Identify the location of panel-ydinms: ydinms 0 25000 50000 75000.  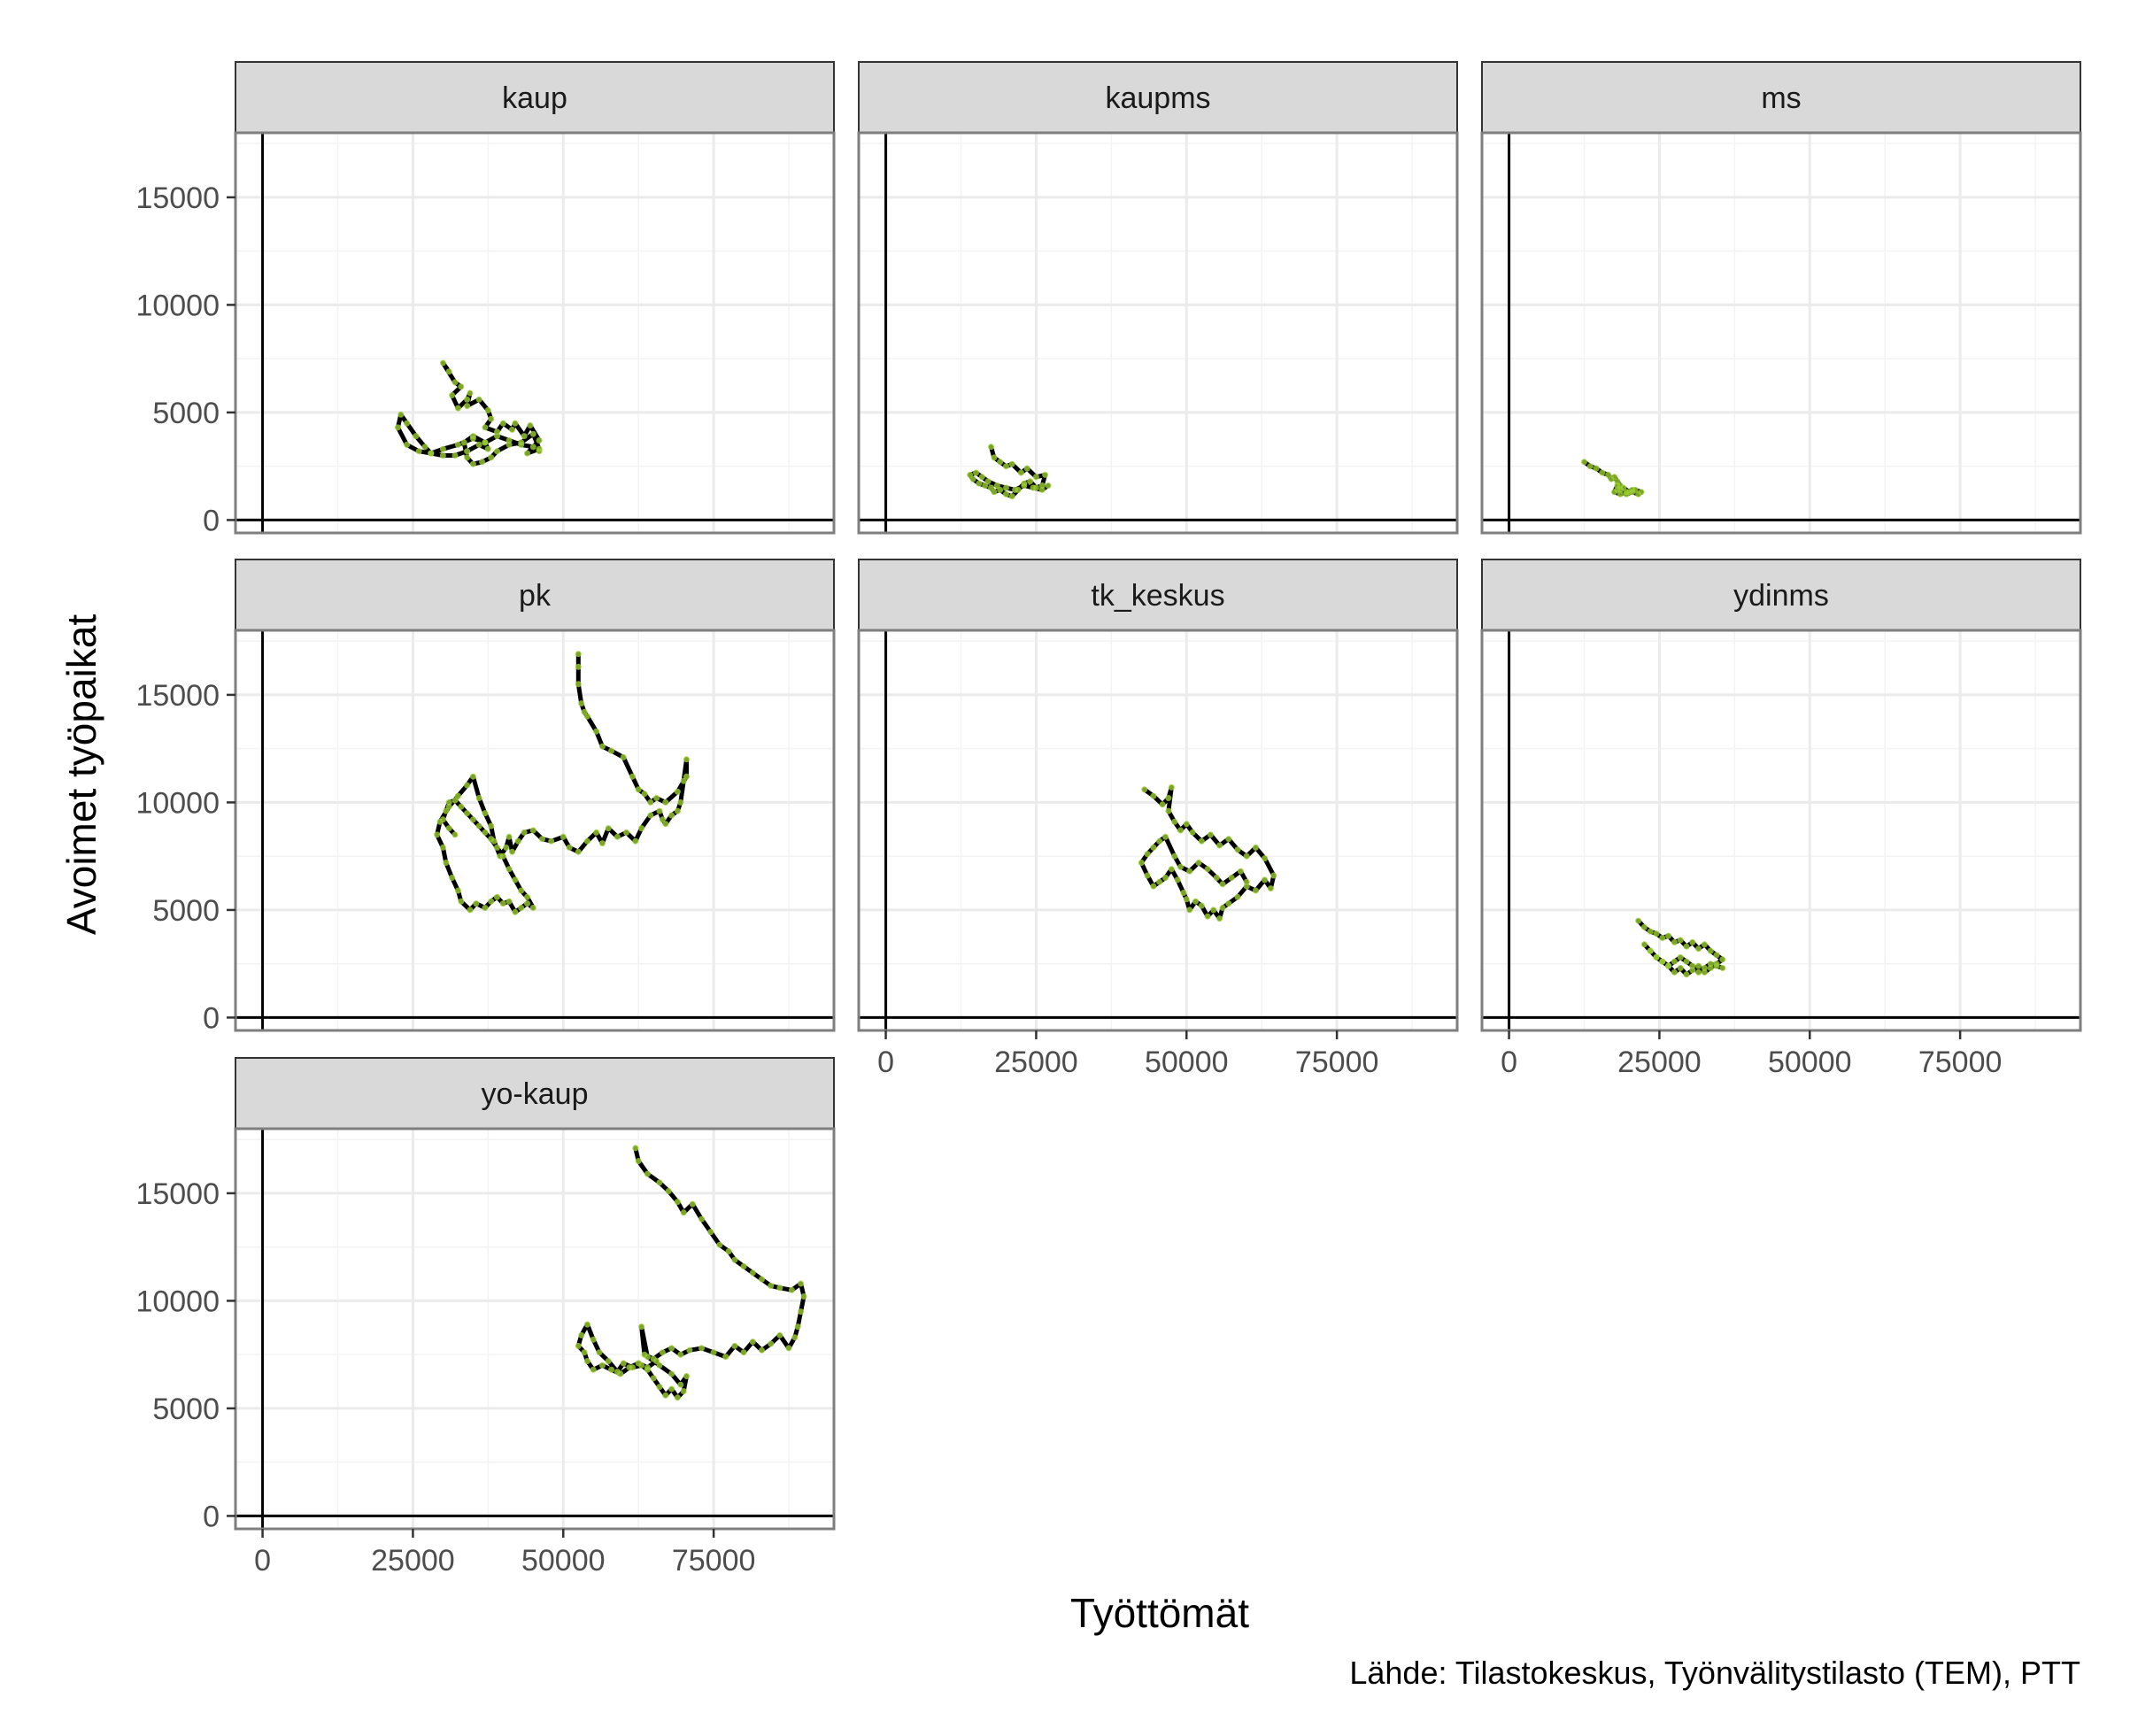
(1781, 819).